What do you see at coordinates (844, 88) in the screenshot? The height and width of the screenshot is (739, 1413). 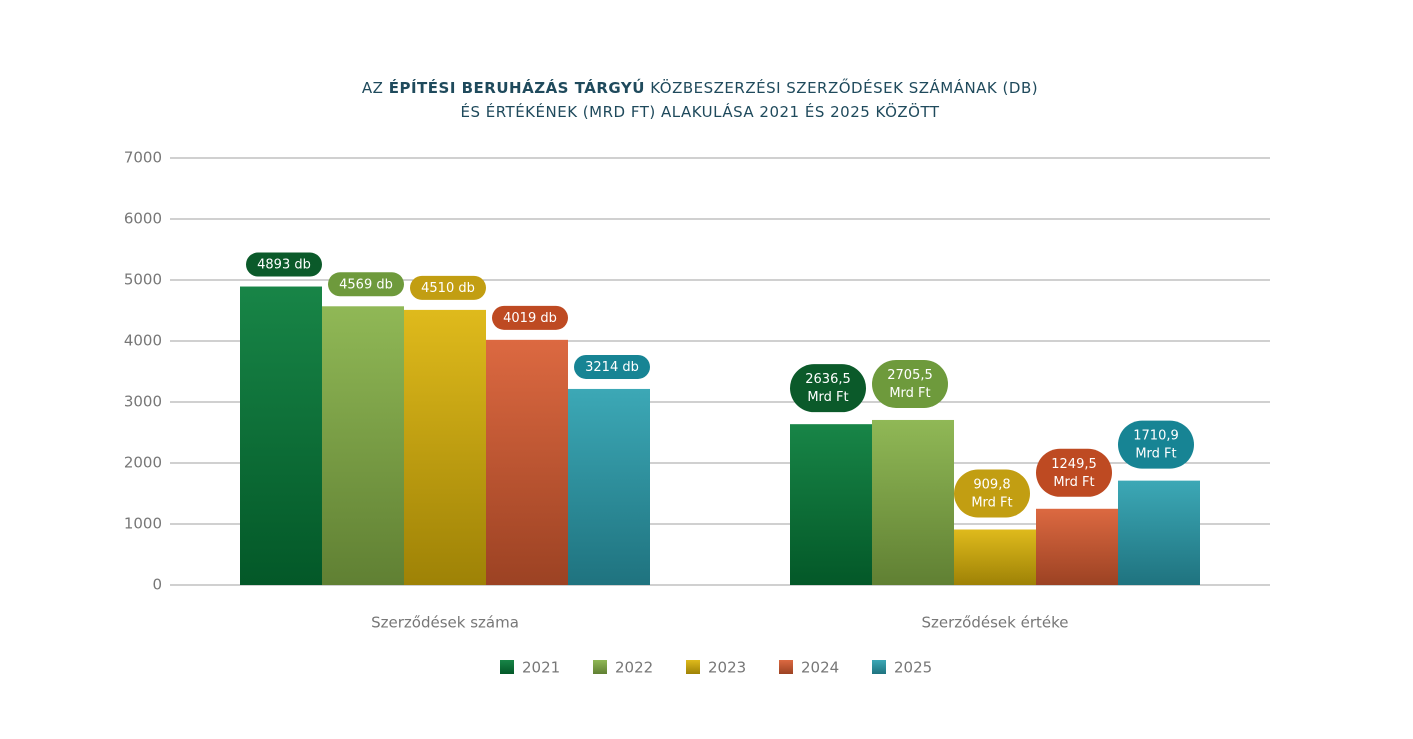 I see `title-part: KÖZBESZERZÉSI SZERZŐDÉSEK SZÁMÁNAK (DB)` at bounding box center [844, 88].